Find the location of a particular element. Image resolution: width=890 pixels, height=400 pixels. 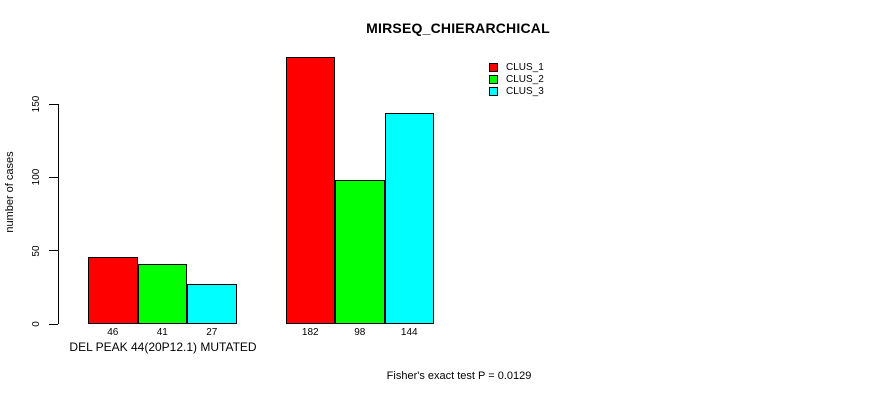

bar-value-label: 182 is located at coordinates (310, 332).